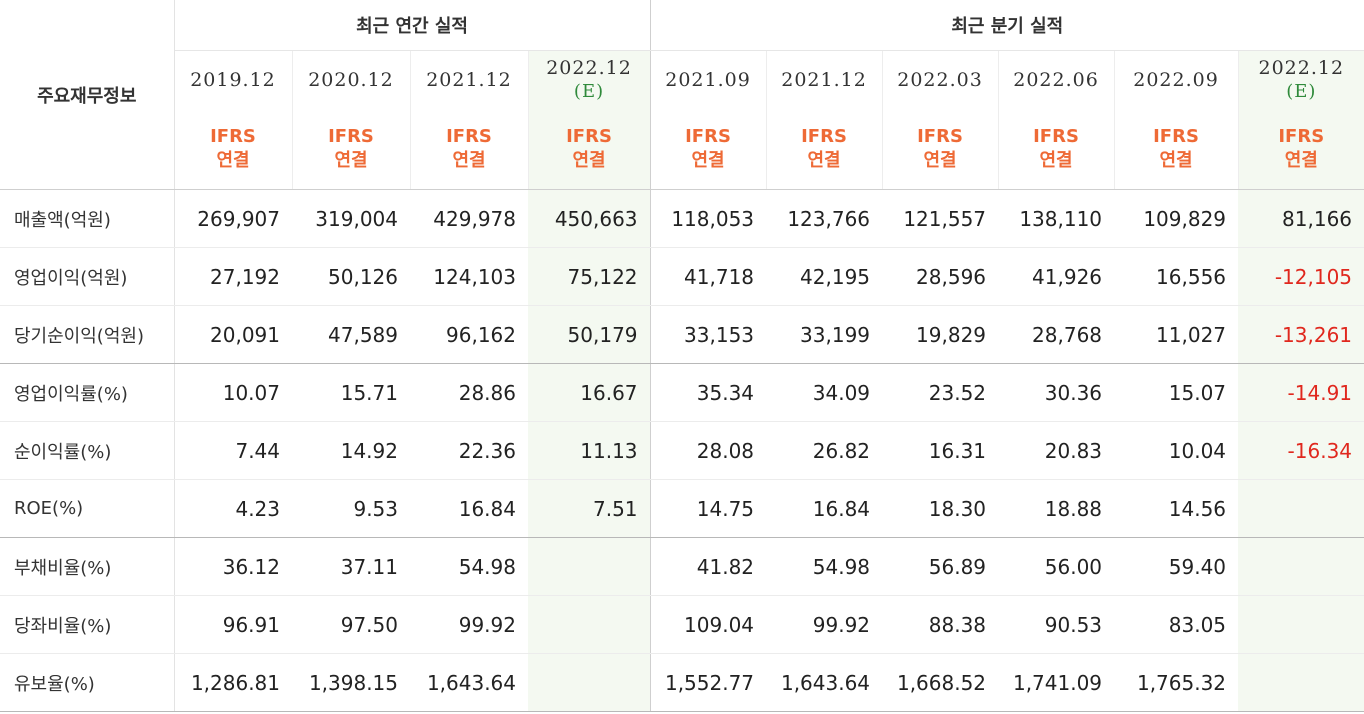 Image resolution: width=1364 pixels, height=714 pixels. I want to click on value-cell: 97.50, so click(351, 624).